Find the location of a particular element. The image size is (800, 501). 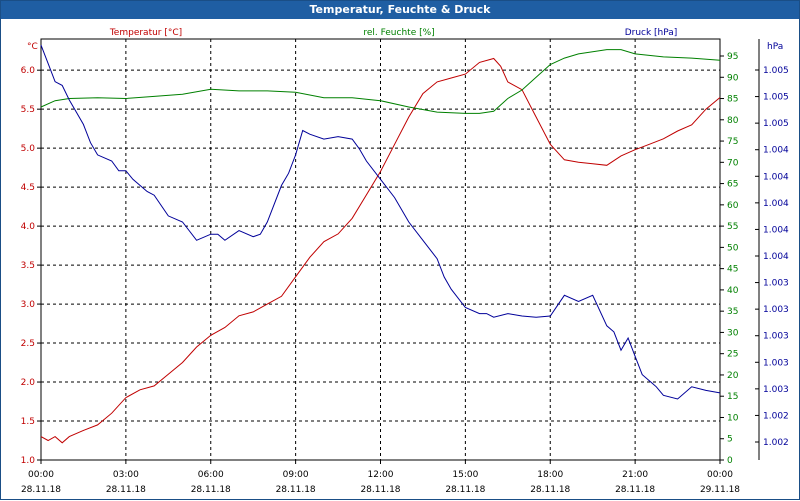

temperature-tick-label: 4.0 is located at coordinates (28, 227).